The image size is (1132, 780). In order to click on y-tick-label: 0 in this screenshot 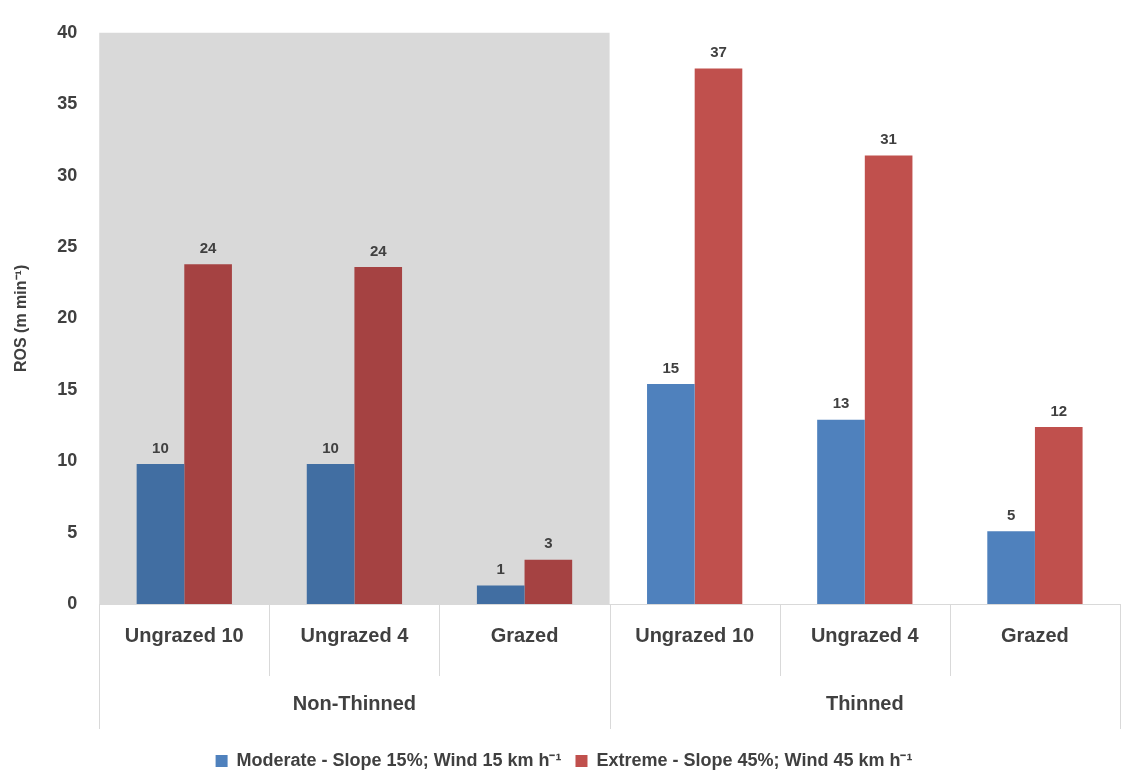, I will do `click(72, 602)`.